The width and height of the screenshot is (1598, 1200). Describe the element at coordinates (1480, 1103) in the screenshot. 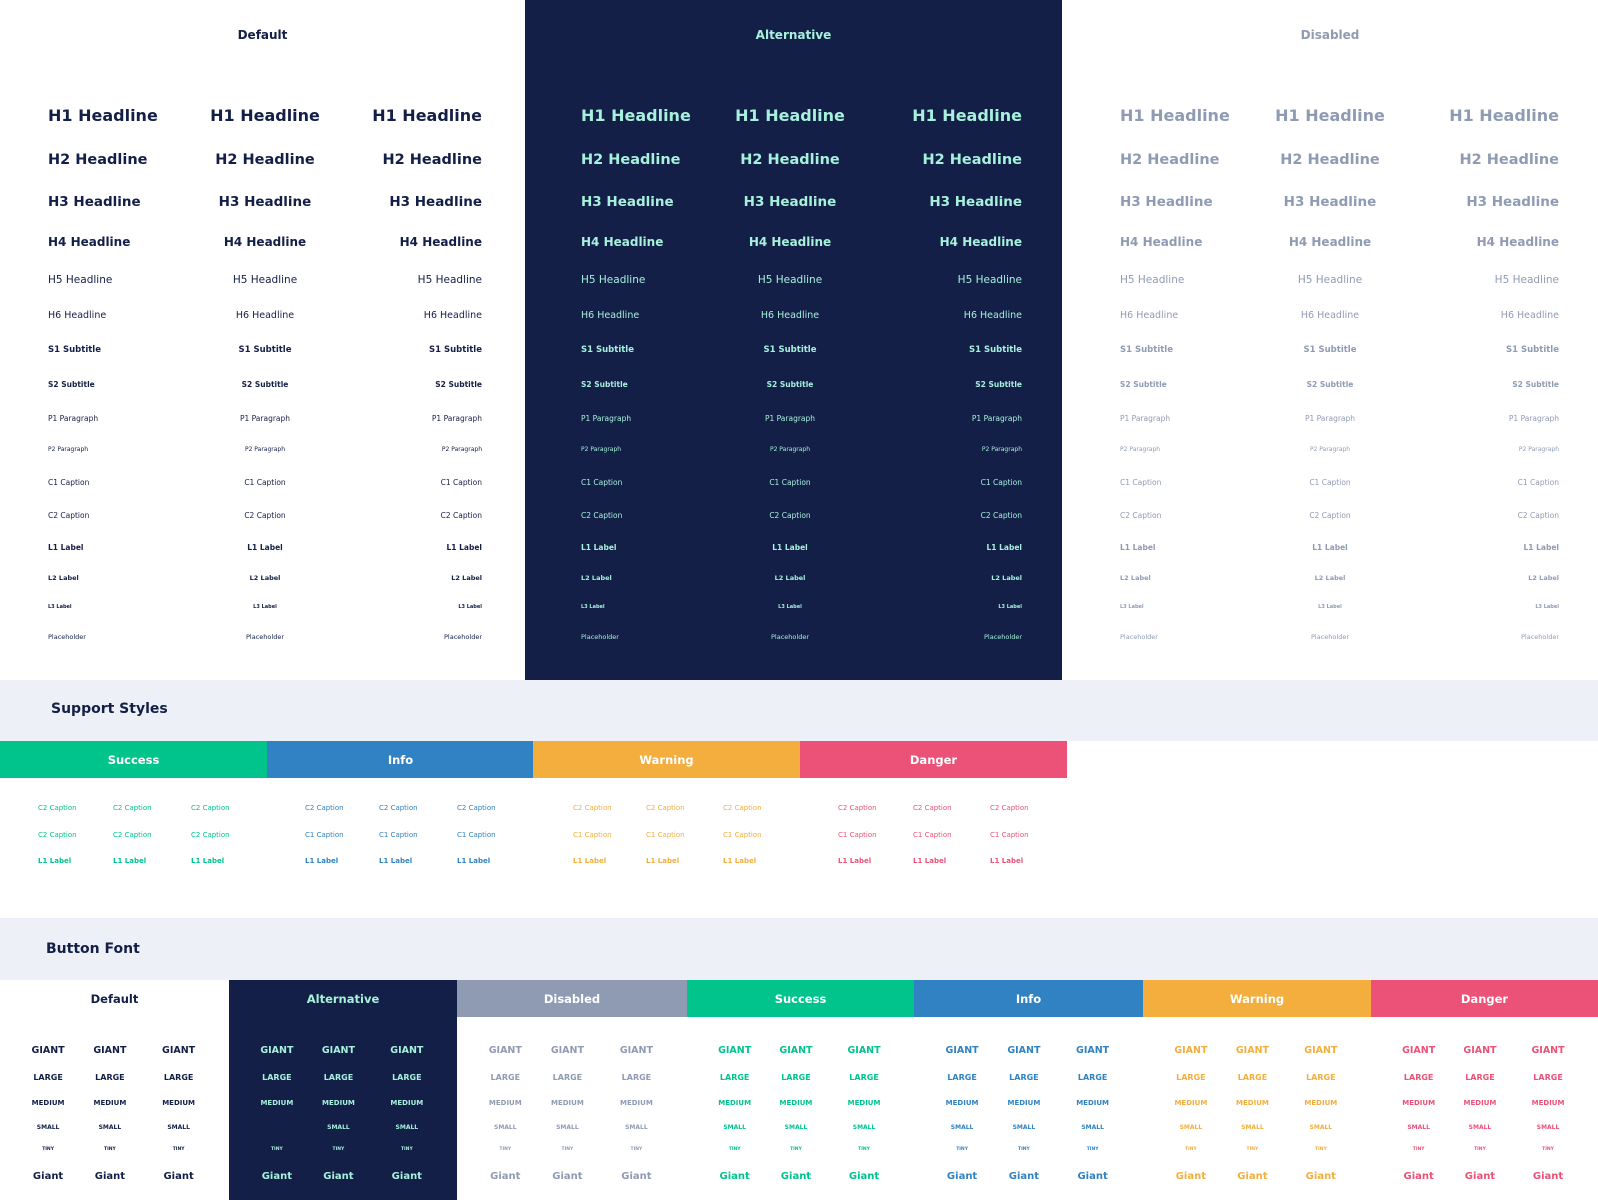

I see `button-danger-medium-sample: MEDIUM` at that location.